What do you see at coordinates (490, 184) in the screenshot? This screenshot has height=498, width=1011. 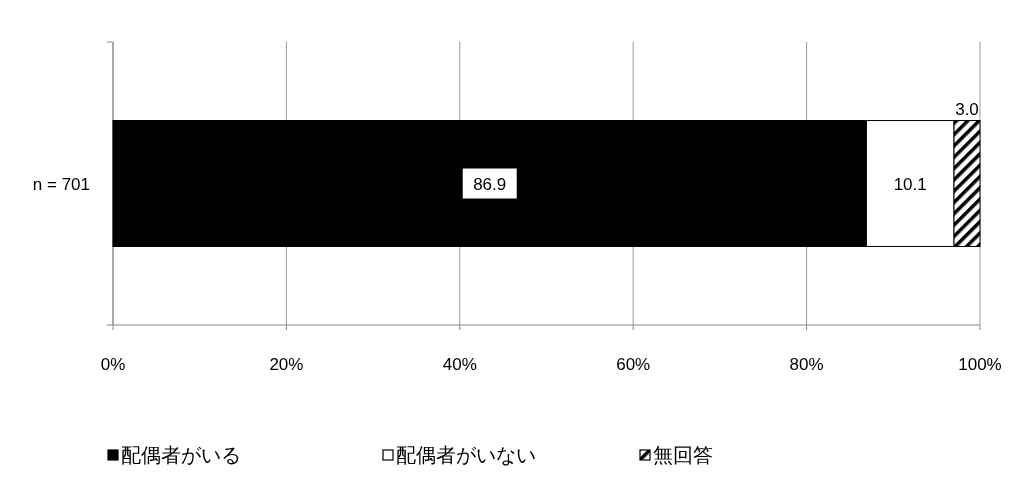 I see `data-label: 86.9` at bounding box center [490, 184].